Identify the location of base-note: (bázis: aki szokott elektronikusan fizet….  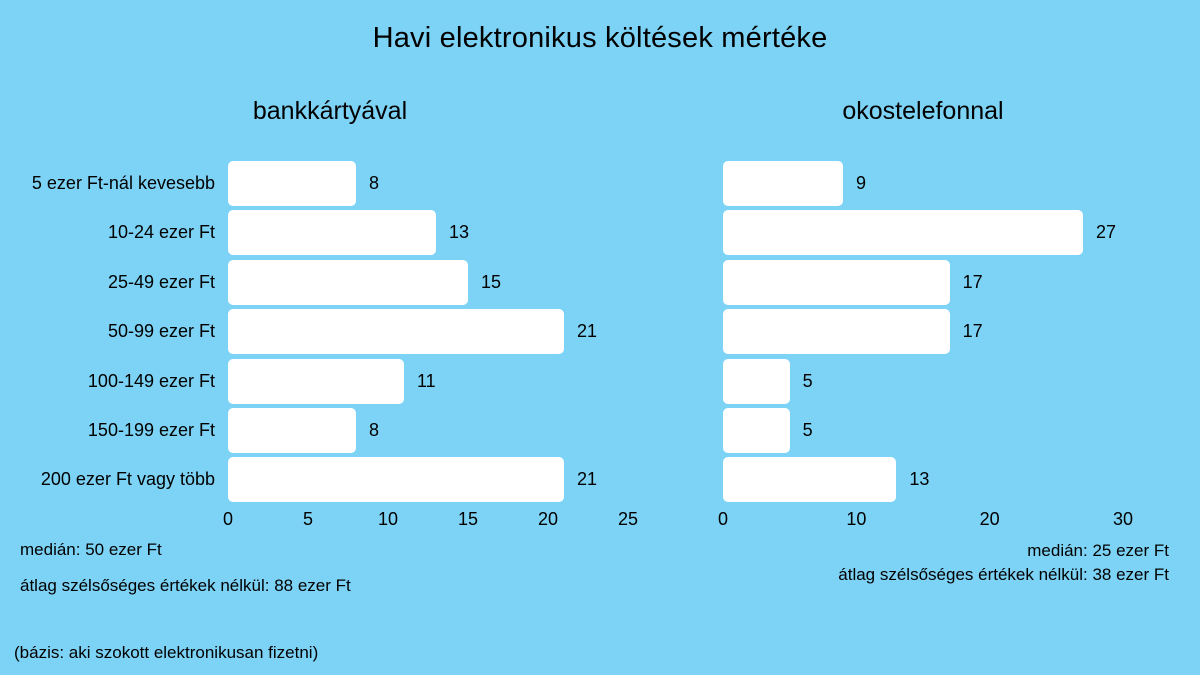
(166, 652).